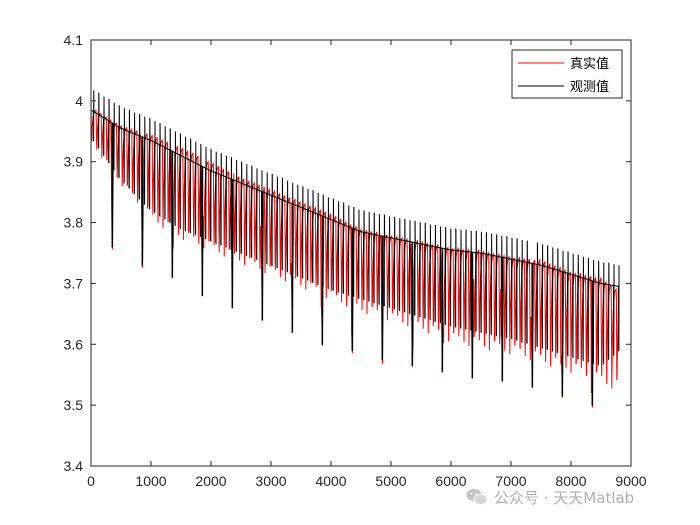 The height and width of the screenshot is (525, 700). What do you see at coordinates (630, 481) in the screenshot?
I see `x-tick-label: 9000` at bounding box center [630, 481].